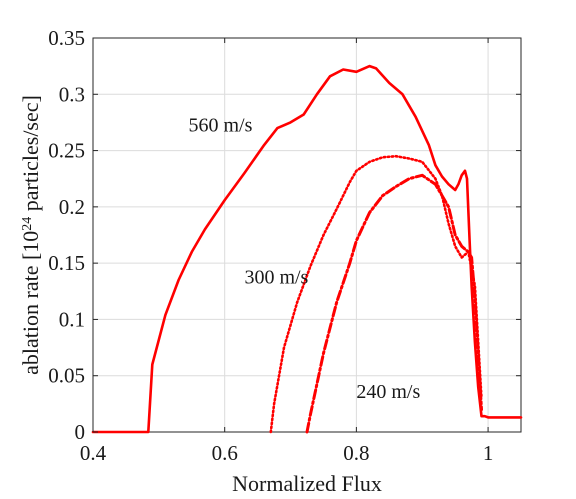  I want to click on series-annotation: 240 m/s, so click(388, 392).